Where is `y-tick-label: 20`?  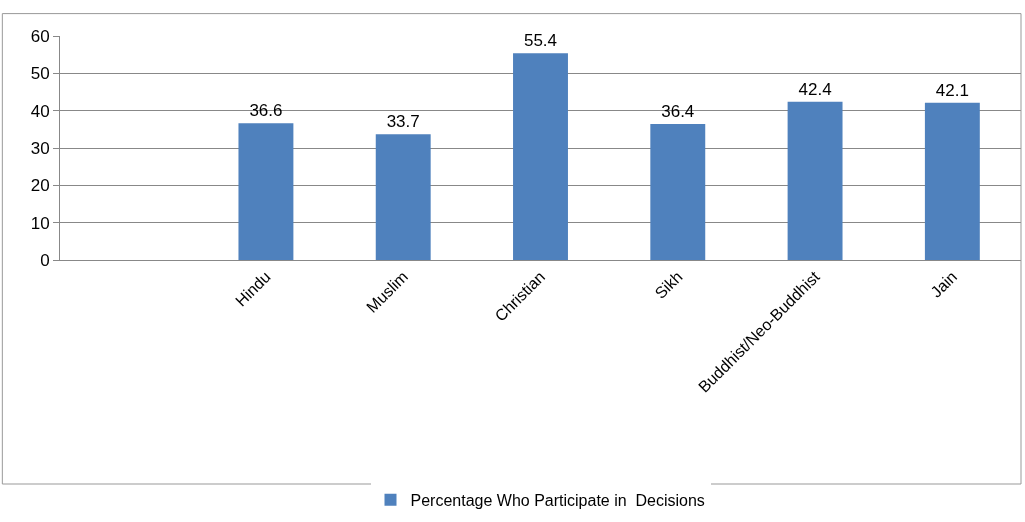 y-tick-label: 20 is located at coordinates (40, 186).